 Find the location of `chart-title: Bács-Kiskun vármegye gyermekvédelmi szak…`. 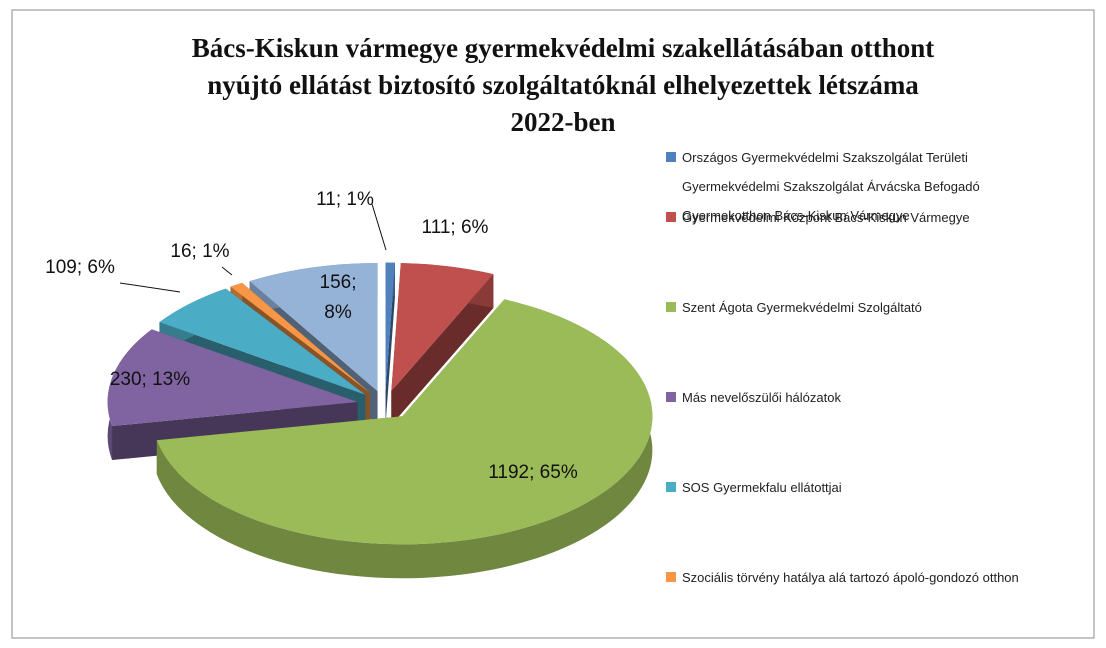

chart-title: Bács-Kiskun vármegye gyermekvédelmi szak… is located at coordinates (563, 85).